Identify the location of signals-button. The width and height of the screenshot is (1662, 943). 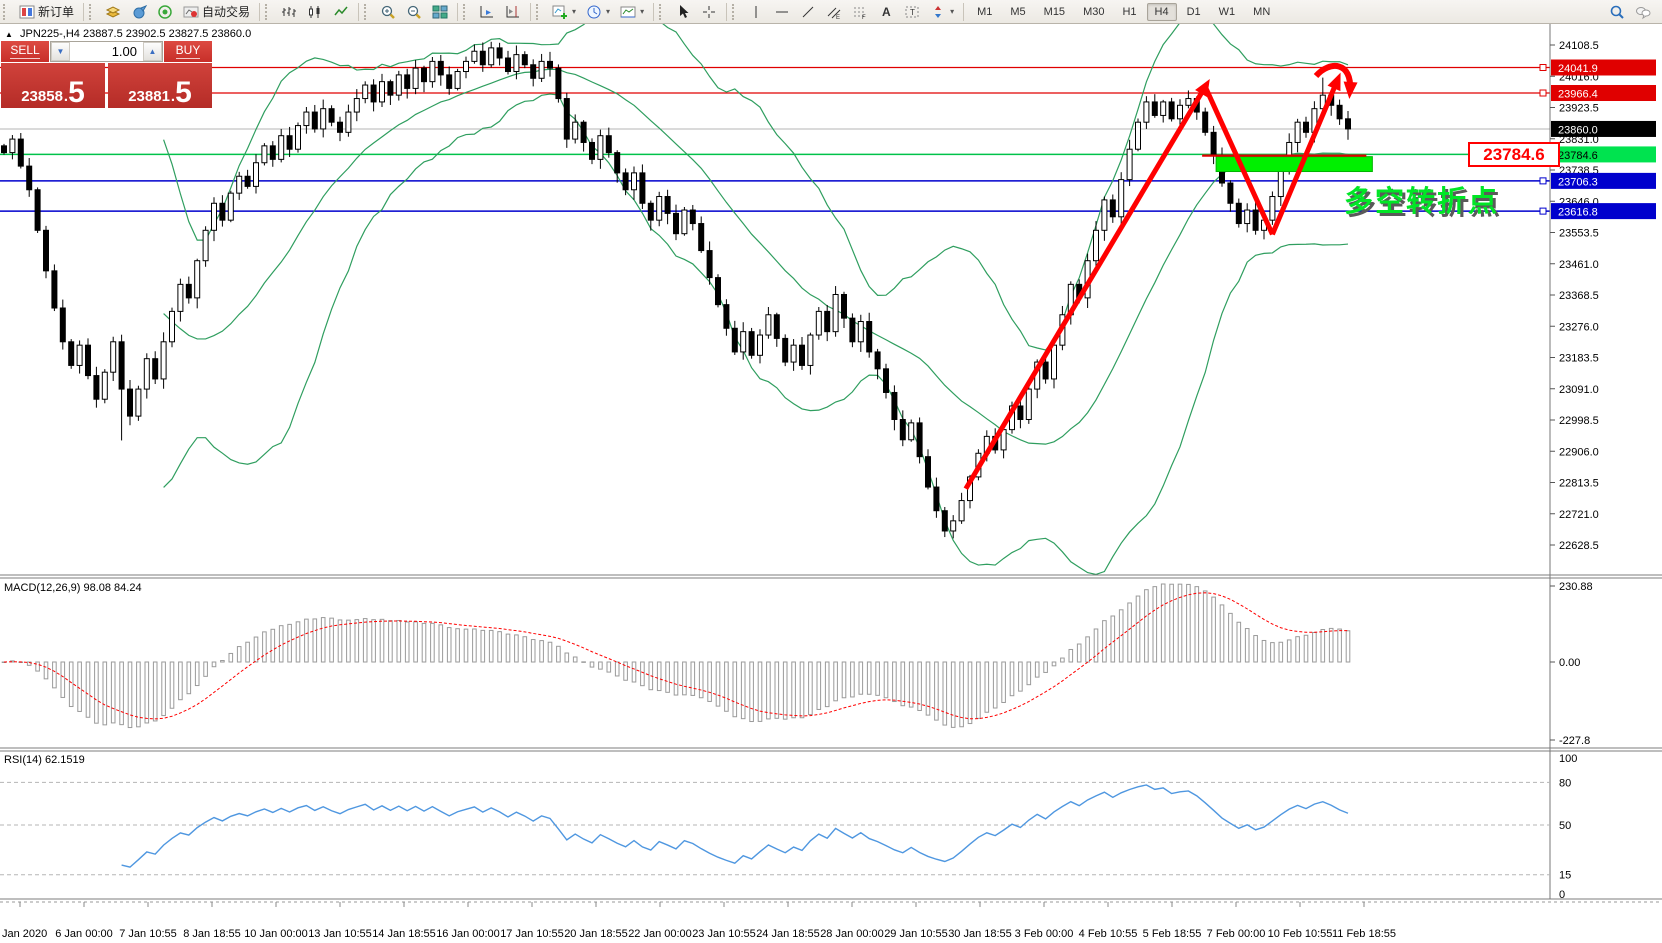
(165, 12).